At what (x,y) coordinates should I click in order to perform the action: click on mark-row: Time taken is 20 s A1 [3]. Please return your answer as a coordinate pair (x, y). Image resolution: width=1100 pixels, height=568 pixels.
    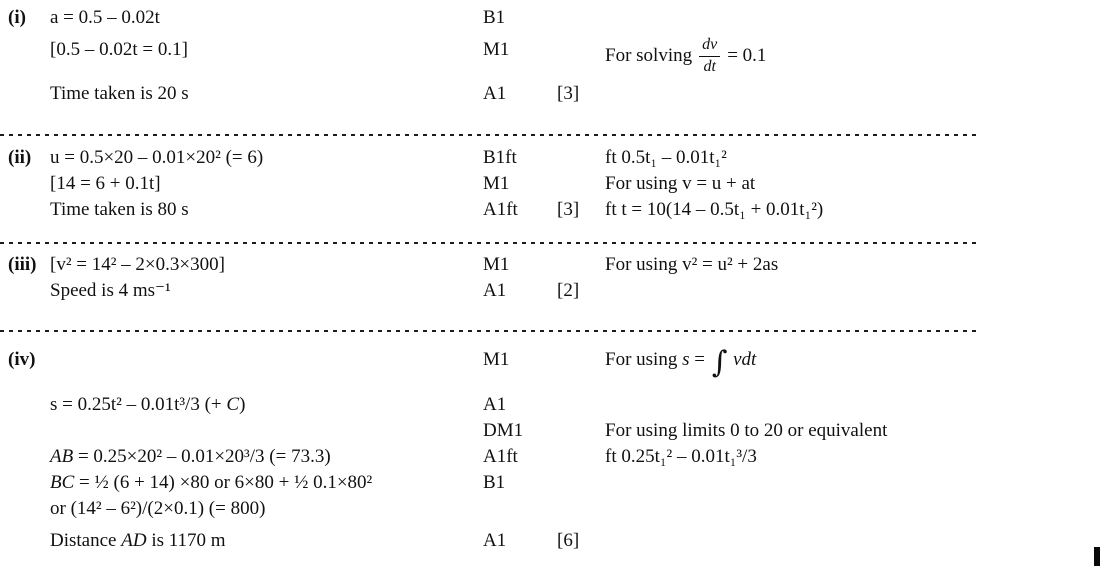
    Looking at the image, I should click on (550, 94).